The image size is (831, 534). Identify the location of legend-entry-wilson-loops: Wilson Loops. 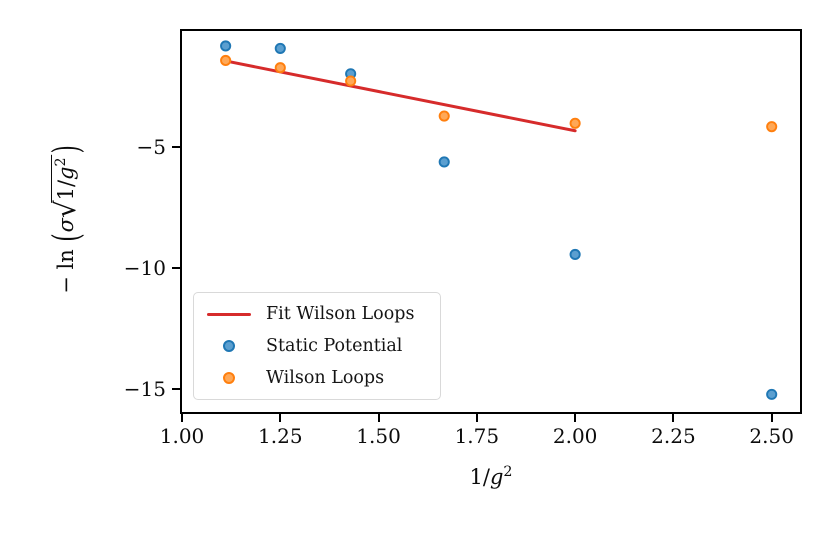
(317, 378).